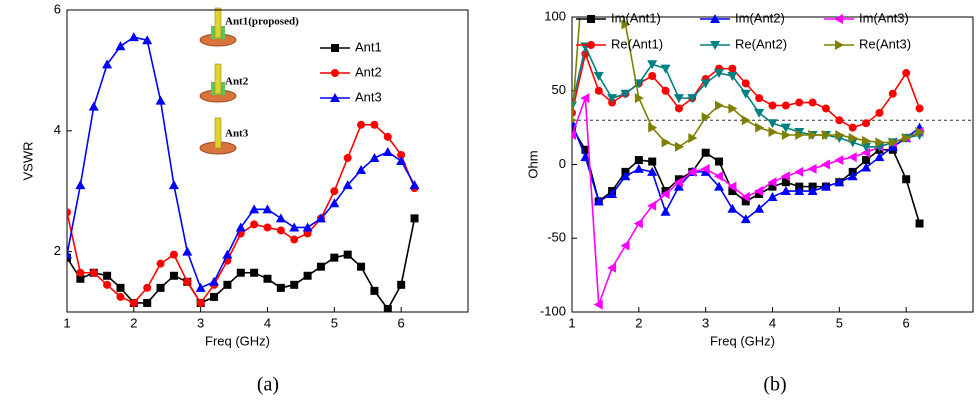  I want to click on y-tick-label: 0, so click(562, 163).